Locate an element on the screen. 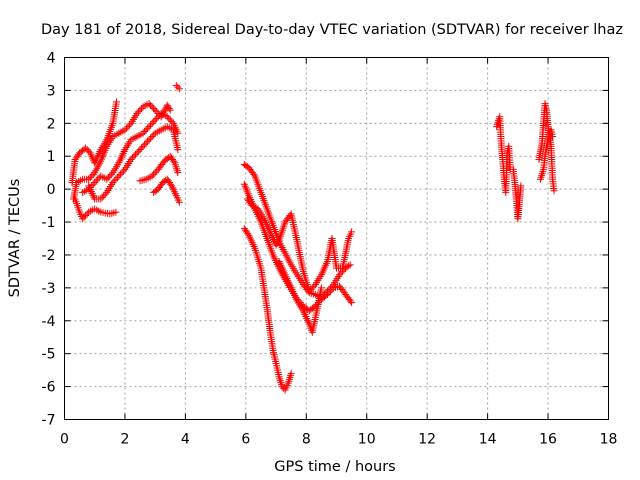 The image size is (640, 480). x-axis-label: GPS time / hours is located at coordinates (334, 467).